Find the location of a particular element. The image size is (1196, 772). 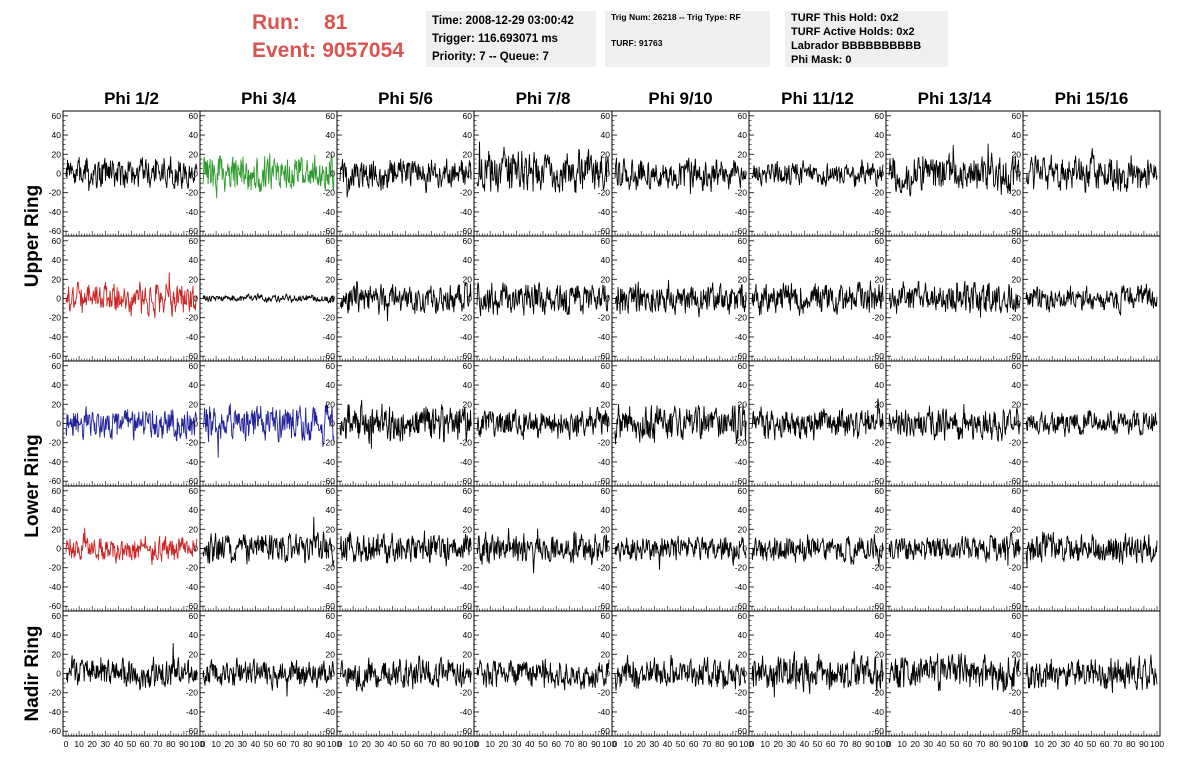

ytick-label-r5-c4-60: 60 is located at coordinates (468, 616).